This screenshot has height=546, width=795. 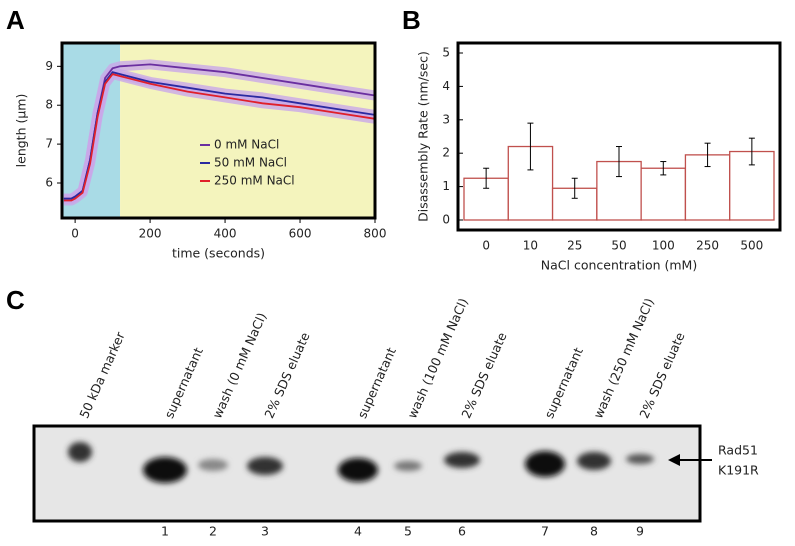 What do you see at coordinates (15, 20) in the screenshot?
I see `panel-label: A` at bounding box center [15, 20].